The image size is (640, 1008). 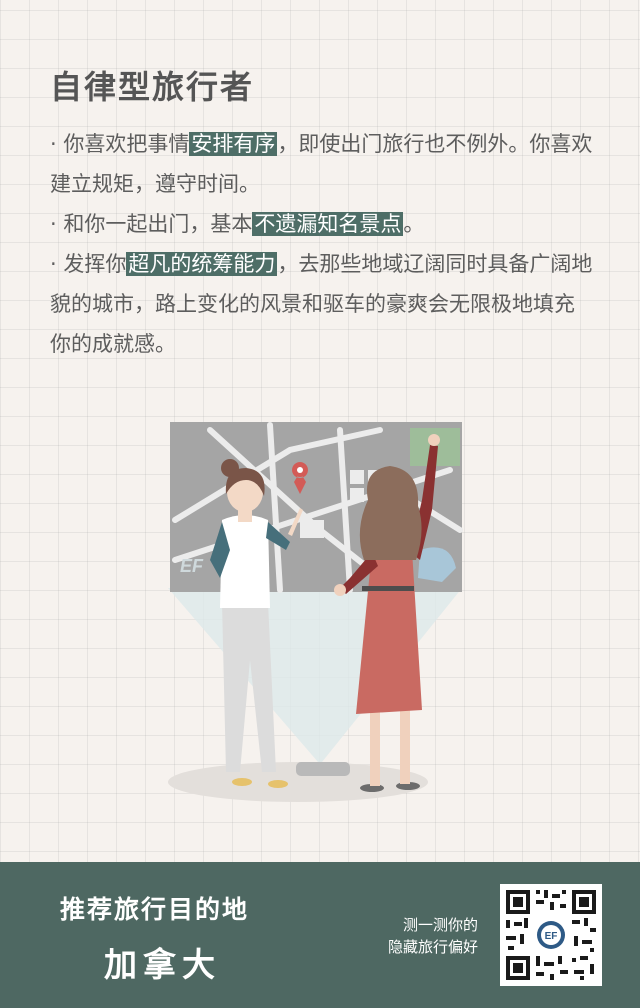 What do you see at coordinates (249, 687) in the screenshot?
I see `trousers` at bounding box center [249, 687].